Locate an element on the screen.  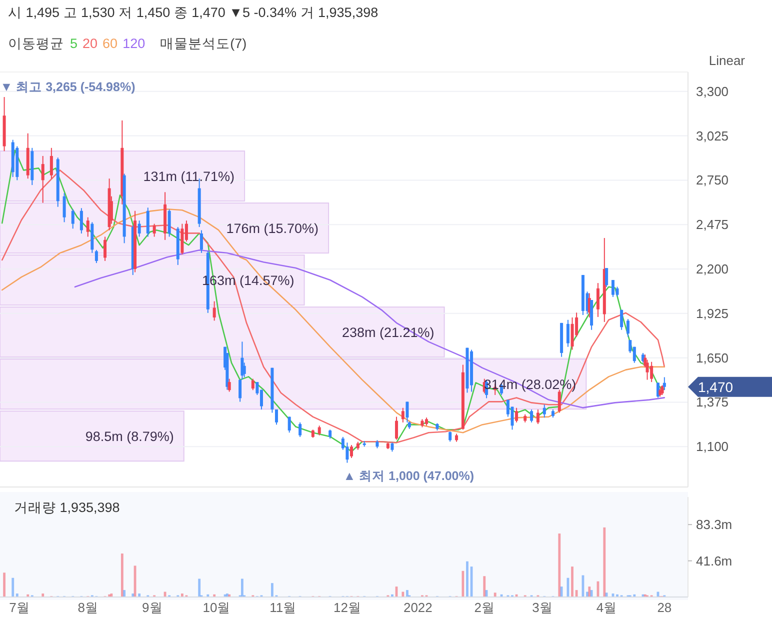
data-label: 98.5m (8.79%) is located at coordinates (129, 436).